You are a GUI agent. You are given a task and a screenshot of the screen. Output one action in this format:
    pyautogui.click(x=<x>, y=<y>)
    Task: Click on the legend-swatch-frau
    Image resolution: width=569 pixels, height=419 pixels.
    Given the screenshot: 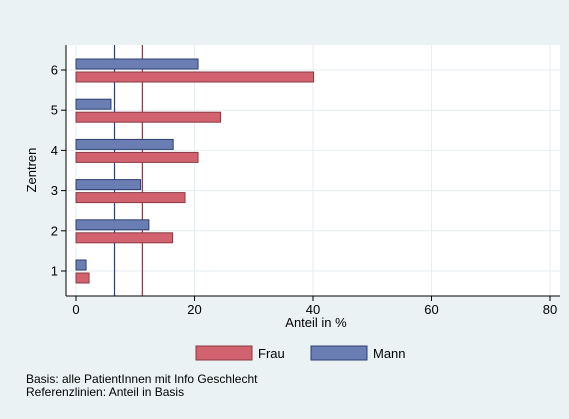 What is the action you would take?
    pyautogui.click(x=224, y=353)
    